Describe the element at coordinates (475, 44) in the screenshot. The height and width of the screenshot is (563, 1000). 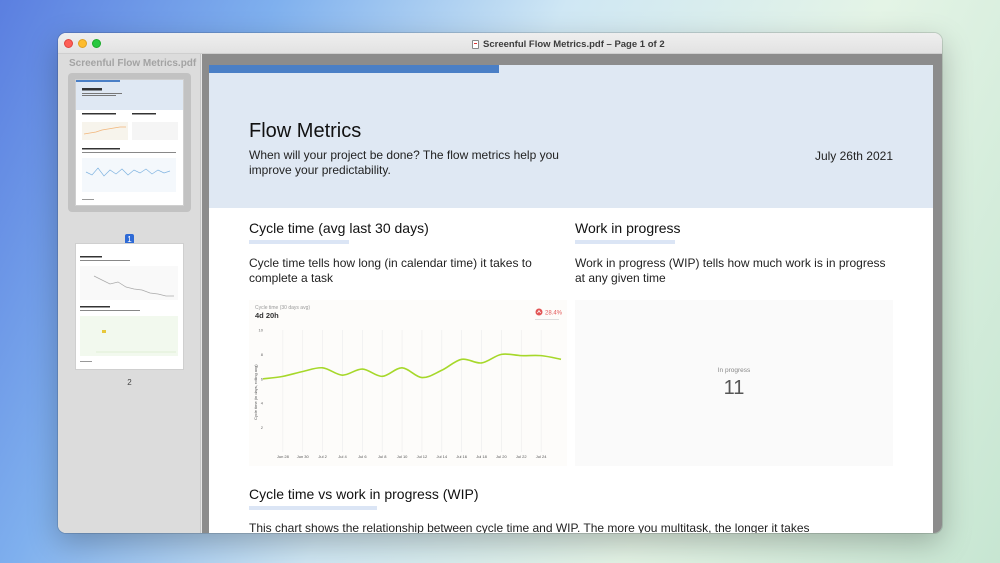
I see `pdf-document-icon` at that location.